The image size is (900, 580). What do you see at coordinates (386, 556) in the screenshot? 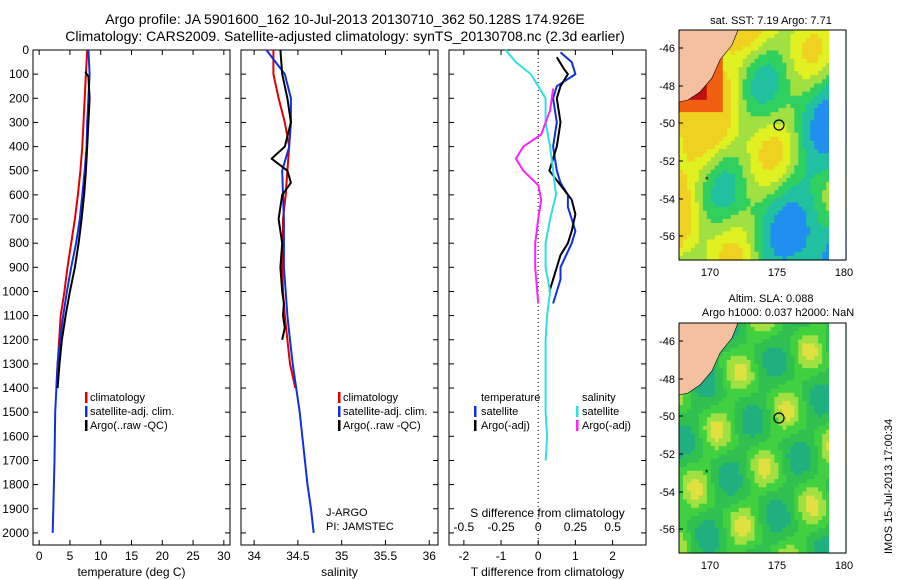
I see `x-tick-label: 35.5` at bounding box center [386, 556].